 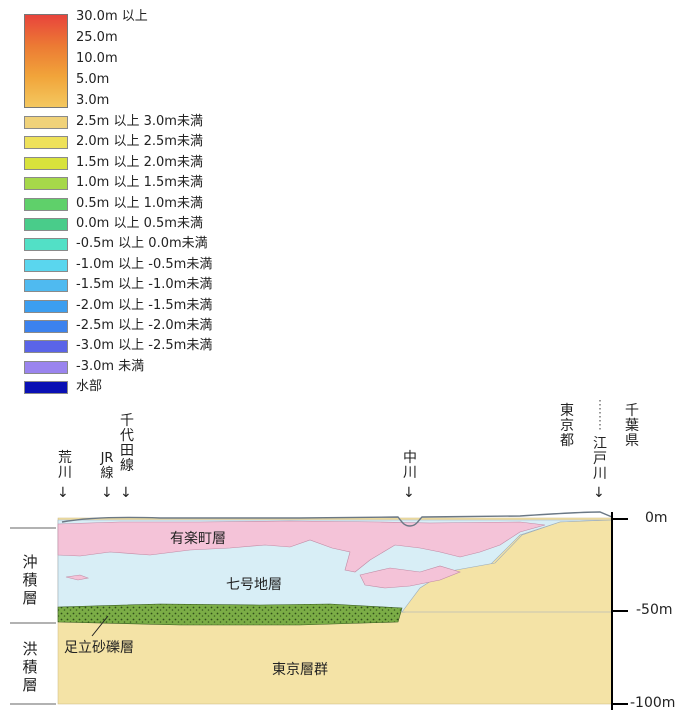 What do you see at coordinates (337, 519) in the screenshot?
I see `ground-surface` at bounding box center [337, 519].